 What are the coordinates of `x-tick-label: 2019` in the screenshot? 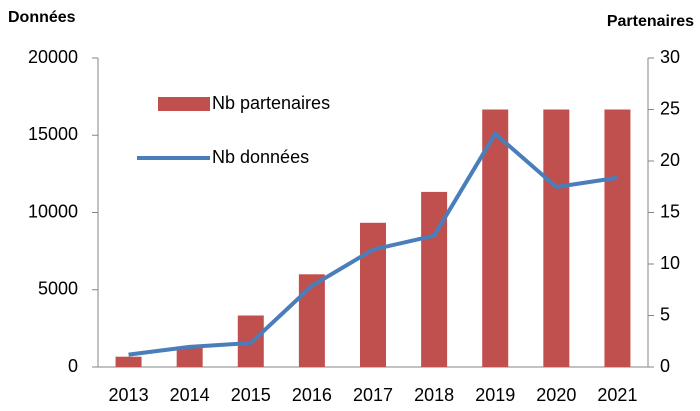 It's located at (495, 395).